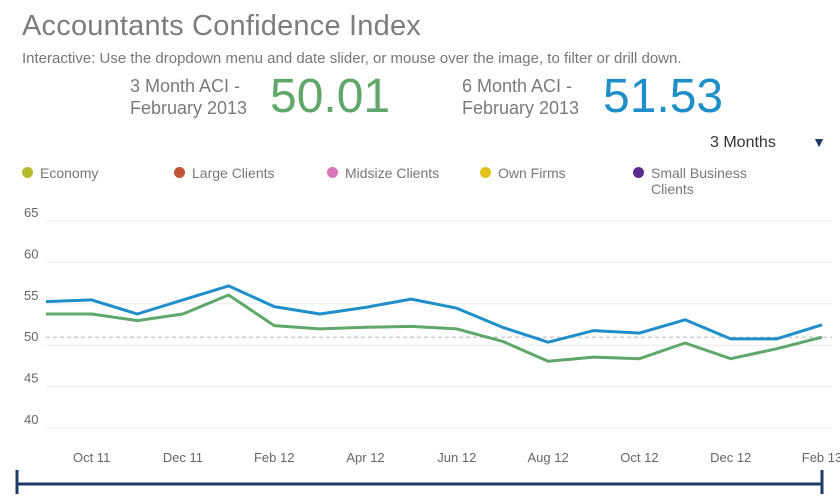 This screenshot has width=840, height=498. What do you see at coordinates (31, 336) in the screenshot?
I see `y-tick-label: 50` at bounding box center [31, 336].